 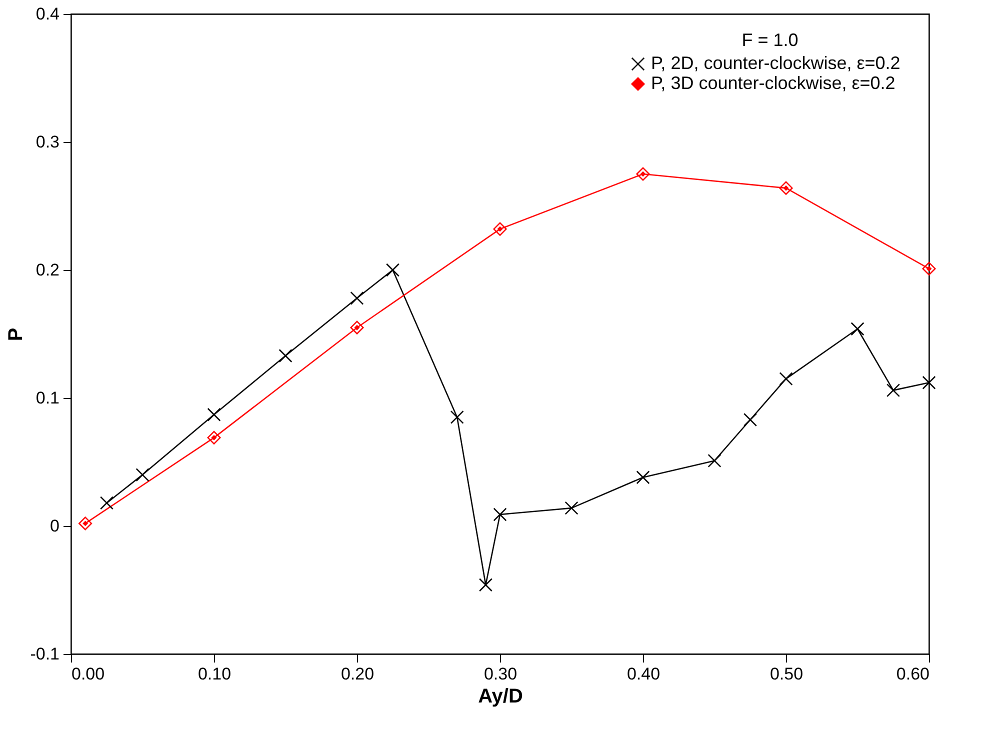 What do you see at coordinates (48, 142) in the screenshot?
I see `y-tick-label: 0.3` at bounding box center [48, 142].